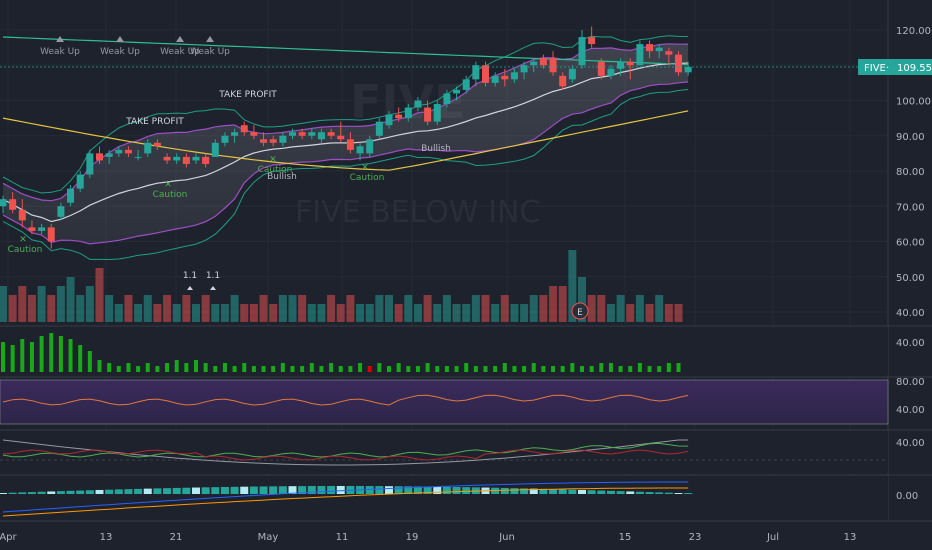 This screenshot has width=932, height=550. What do you see at coordinates (466, 536) in the screenshot?
I see `time-axis` at bounding box center [466, 536].